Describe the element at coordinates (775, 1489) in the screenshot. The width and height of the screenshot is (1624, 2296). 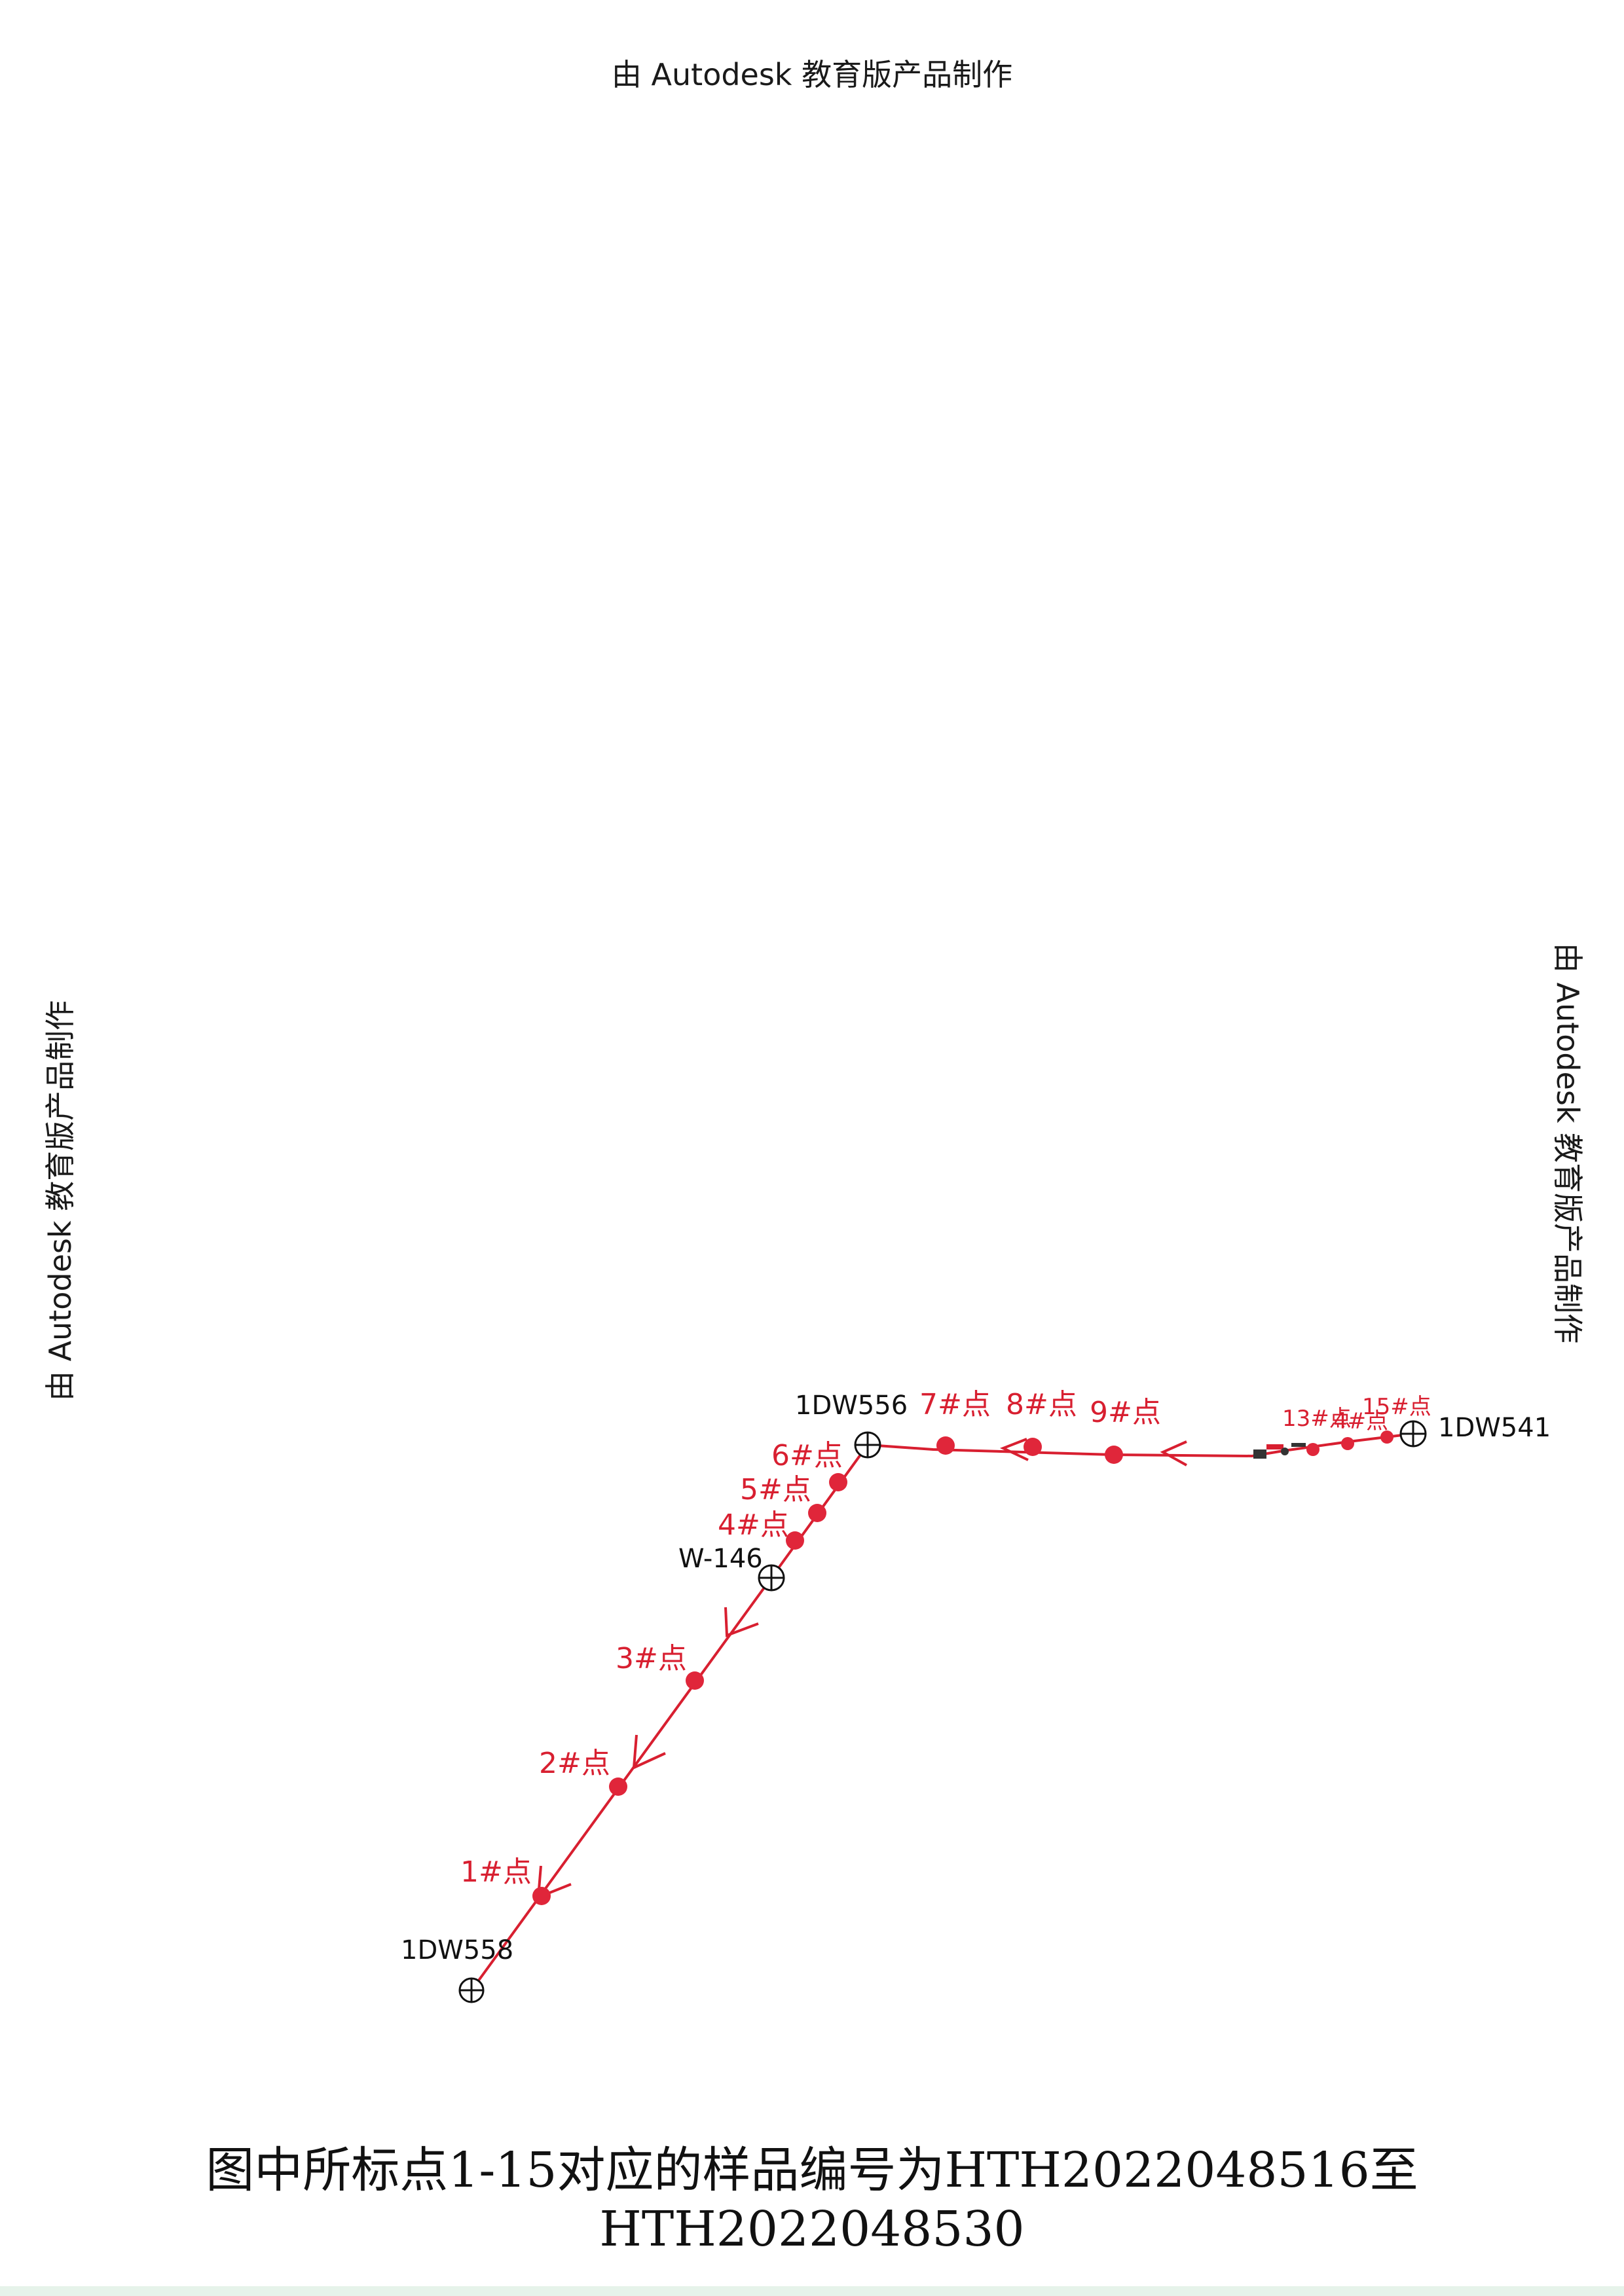
I see `point-label-5: 5#点` at that location.